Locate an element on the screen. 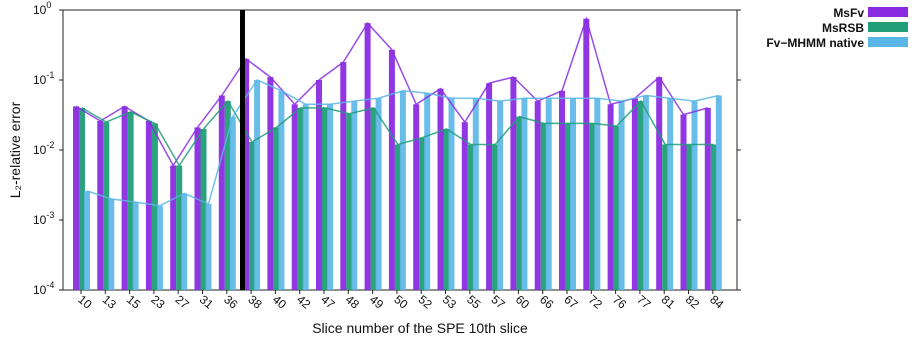 The height and width of the screenshot is (343, 917). y-tick-exponent: -3 is located at coordinates (50, 215).